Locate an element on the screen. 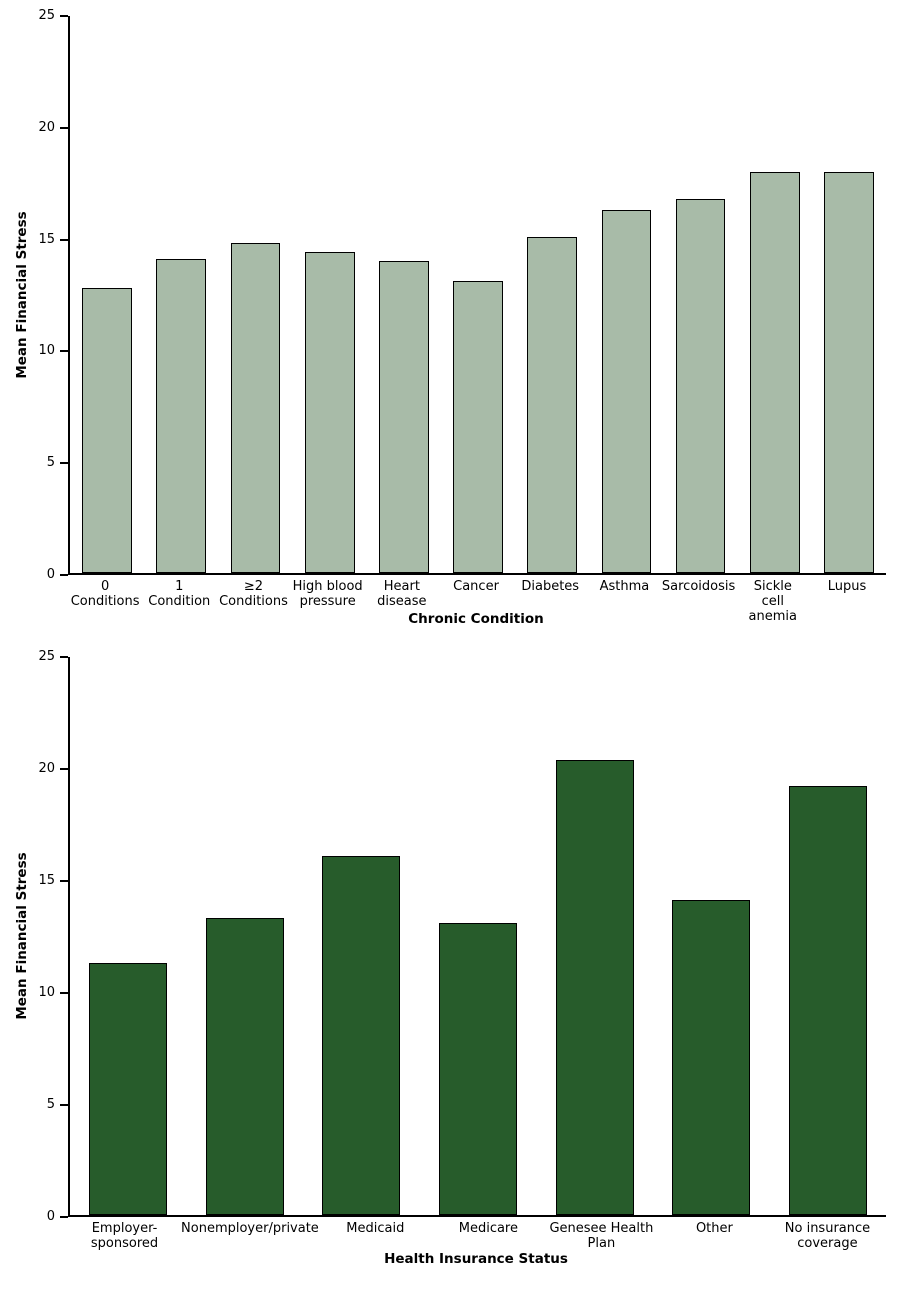  bar-employer--sponsored is located at coordinates (128, 1088).